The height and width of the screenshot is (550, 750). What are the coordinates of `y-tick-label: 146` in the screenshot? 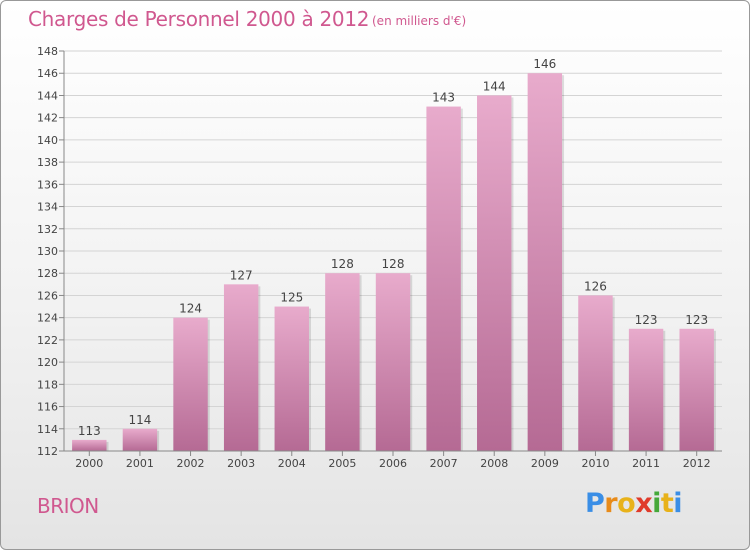 It's located at (47, 73).